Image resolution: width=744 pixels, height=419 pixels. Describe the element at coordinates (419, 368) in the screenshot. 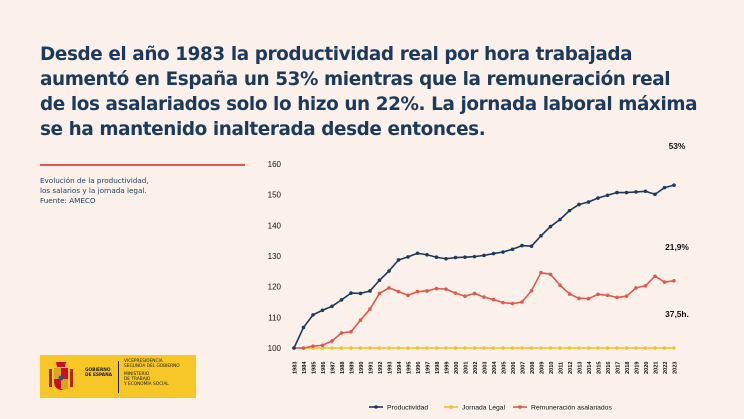

I see `x-tick-label: 1996` at that location.